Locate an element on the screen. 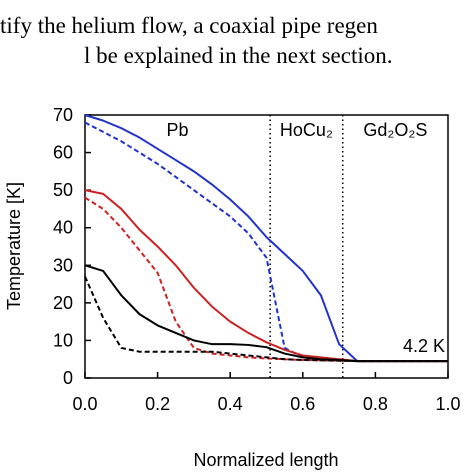 The image size is (474, 474). region-label: Gd₂O₂S is located at coordinates (395, 130).